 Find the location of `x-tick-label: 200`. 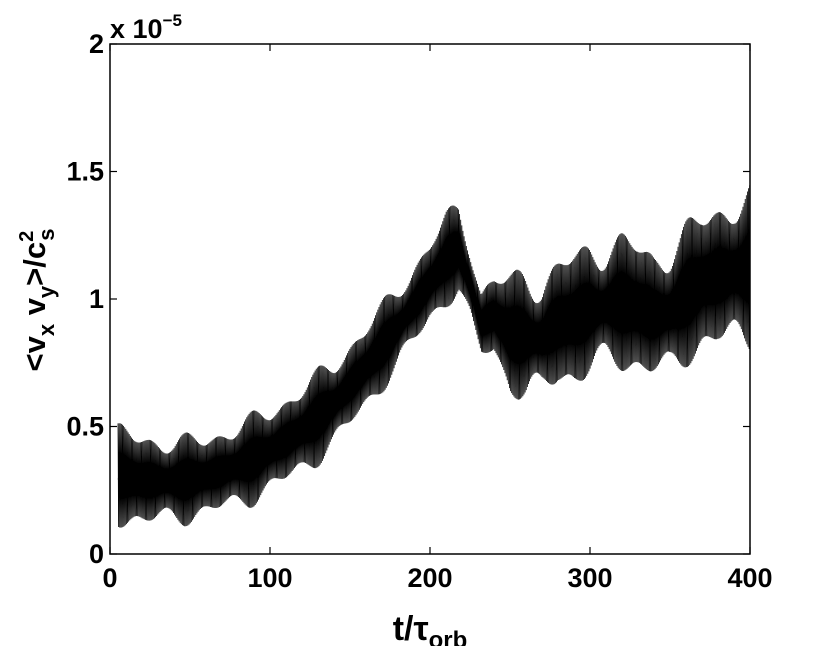

x-tick-label: 200 is located at coordinates (429, 578).